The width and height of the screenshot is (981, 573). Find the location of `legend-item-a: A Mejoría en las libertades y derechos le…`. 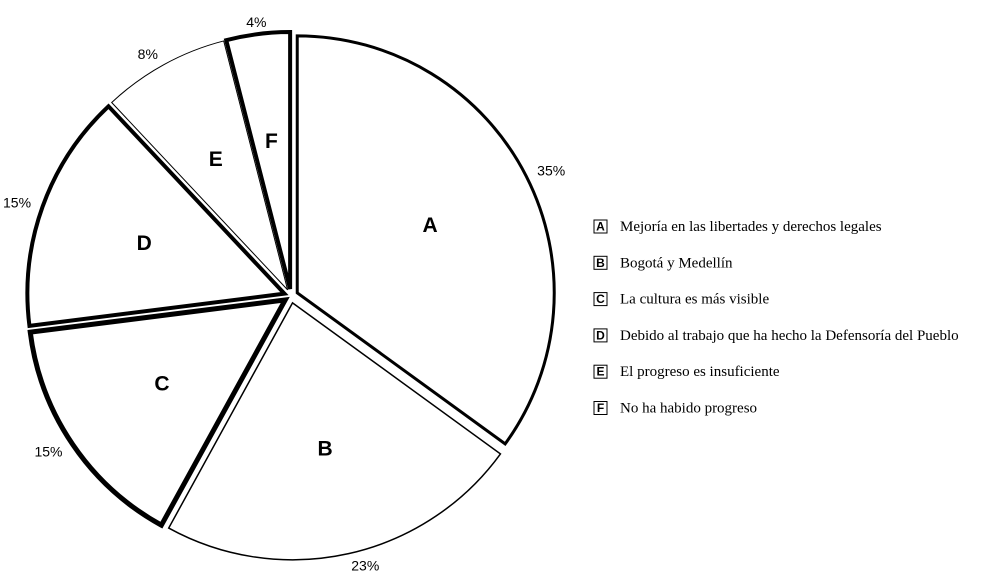

legend-item-a: A Mejoría en las libertades y derechos le… is located at coordinates (737, 227).